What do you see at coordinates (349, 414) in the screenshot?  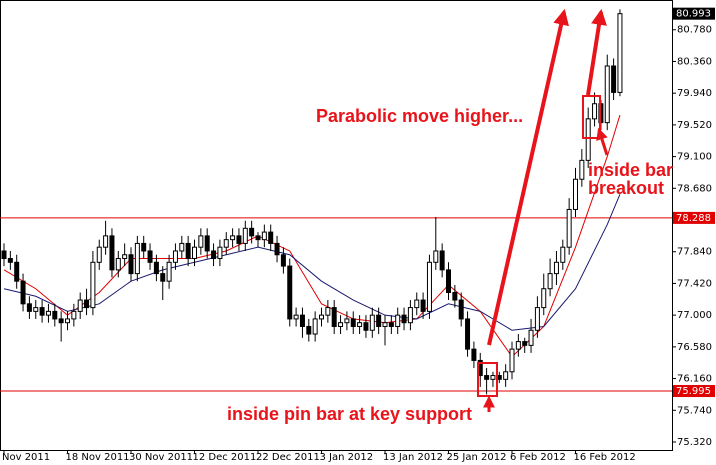 I see `annotation: inside pin bar at key support` at bounding box center [349, 414].